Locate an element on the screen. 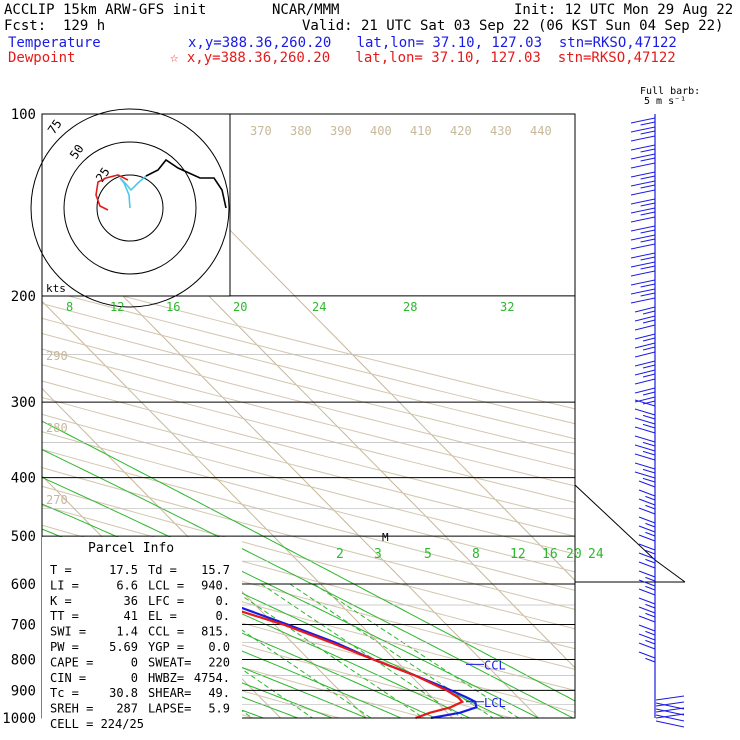 Image resolution: width=740 pixels, height=740 pixels. pressure-tick-label: 1000 is located at coordinates (19, 719).